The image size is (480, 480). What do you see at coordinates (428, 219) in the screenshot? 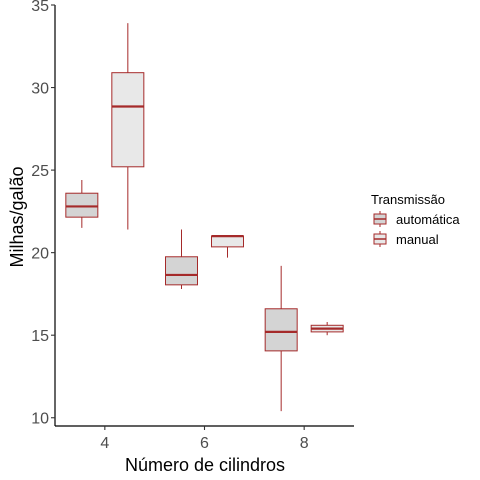
I see `legend-label: automática` at bounding box center [428, 219].